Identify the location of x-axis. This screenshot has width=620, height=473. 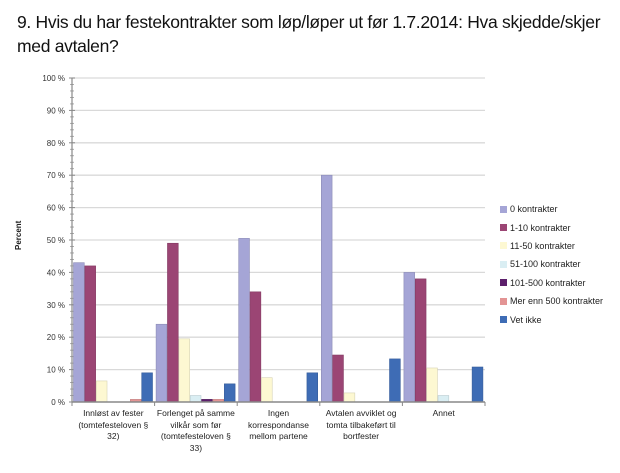
(278, 403).